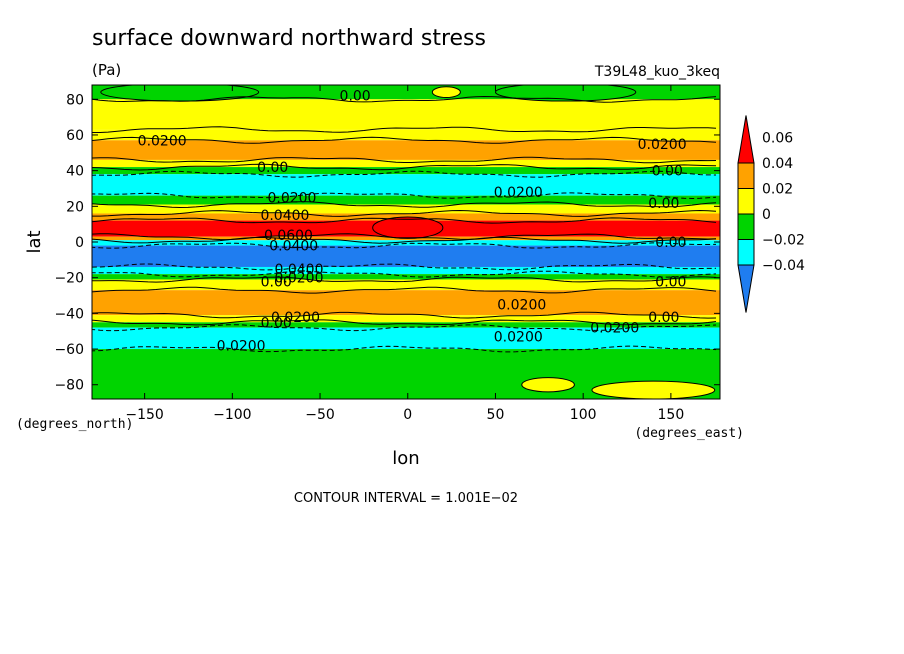 The image size is (904, 654). Describe the element at coordinates (777, 164) in the screenshot. I see `colorbar-tick-label: 0.04` at that location.